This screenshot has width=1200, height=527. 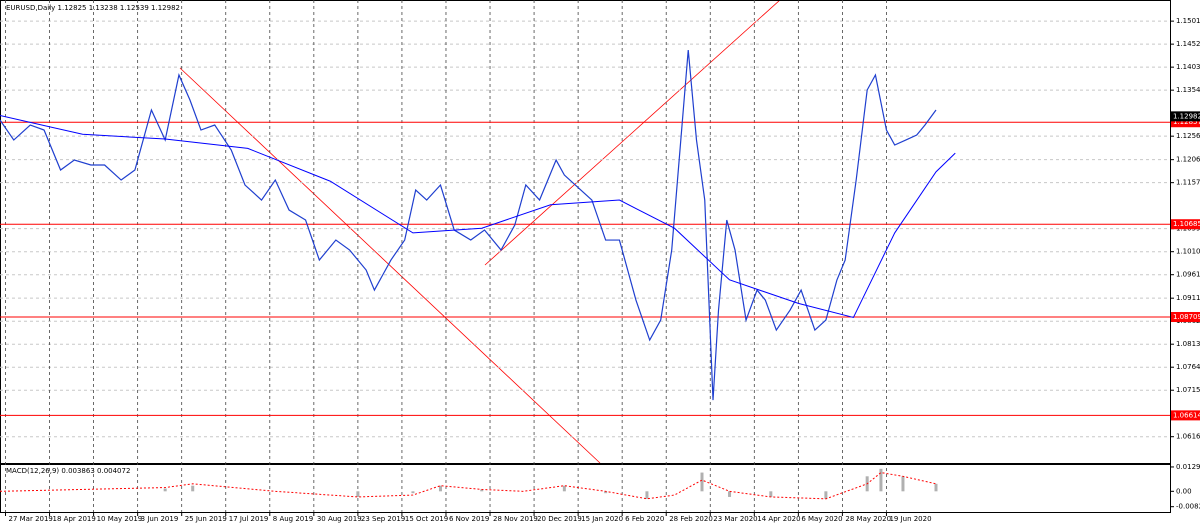 I want to click on y-tick-label: 1.07150, so click(x=1188, y=390).